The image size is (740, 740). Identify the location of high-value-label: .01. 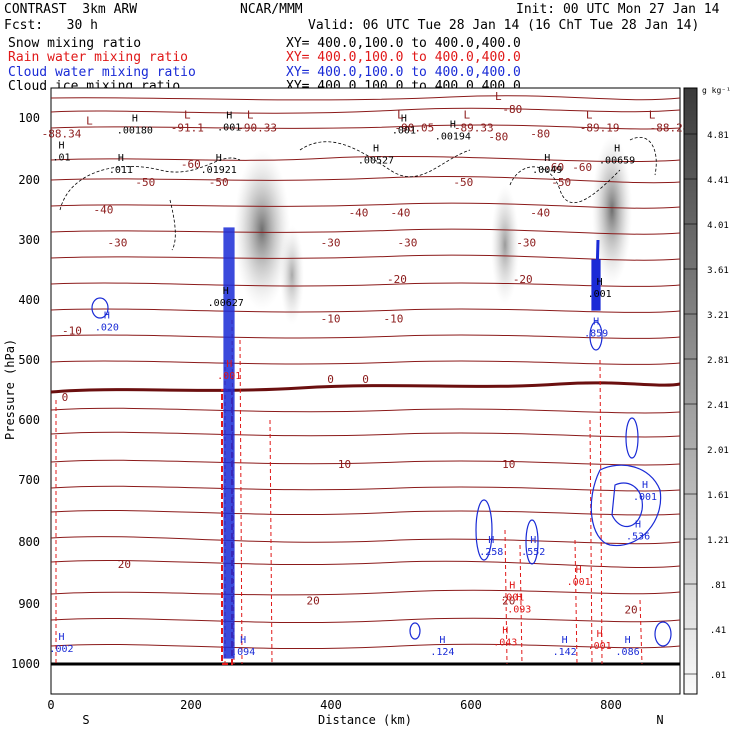
(61, 158).